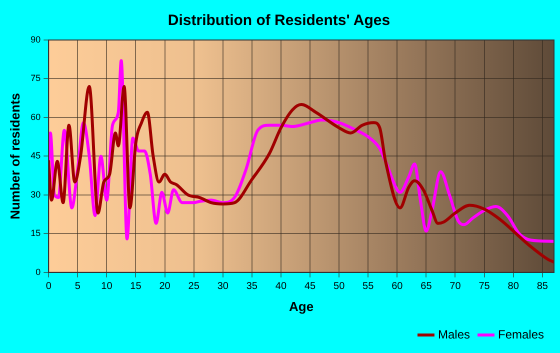  I want to click on x-tick-label: 50, so click(340, 286).